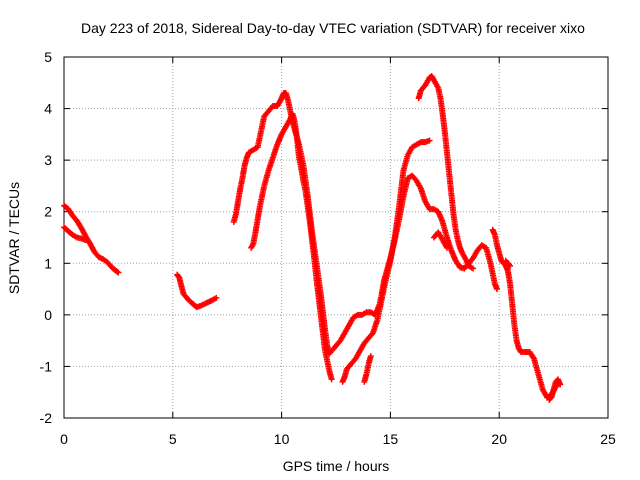  I want to click on y-tick-label: 3, so click(48, 160).